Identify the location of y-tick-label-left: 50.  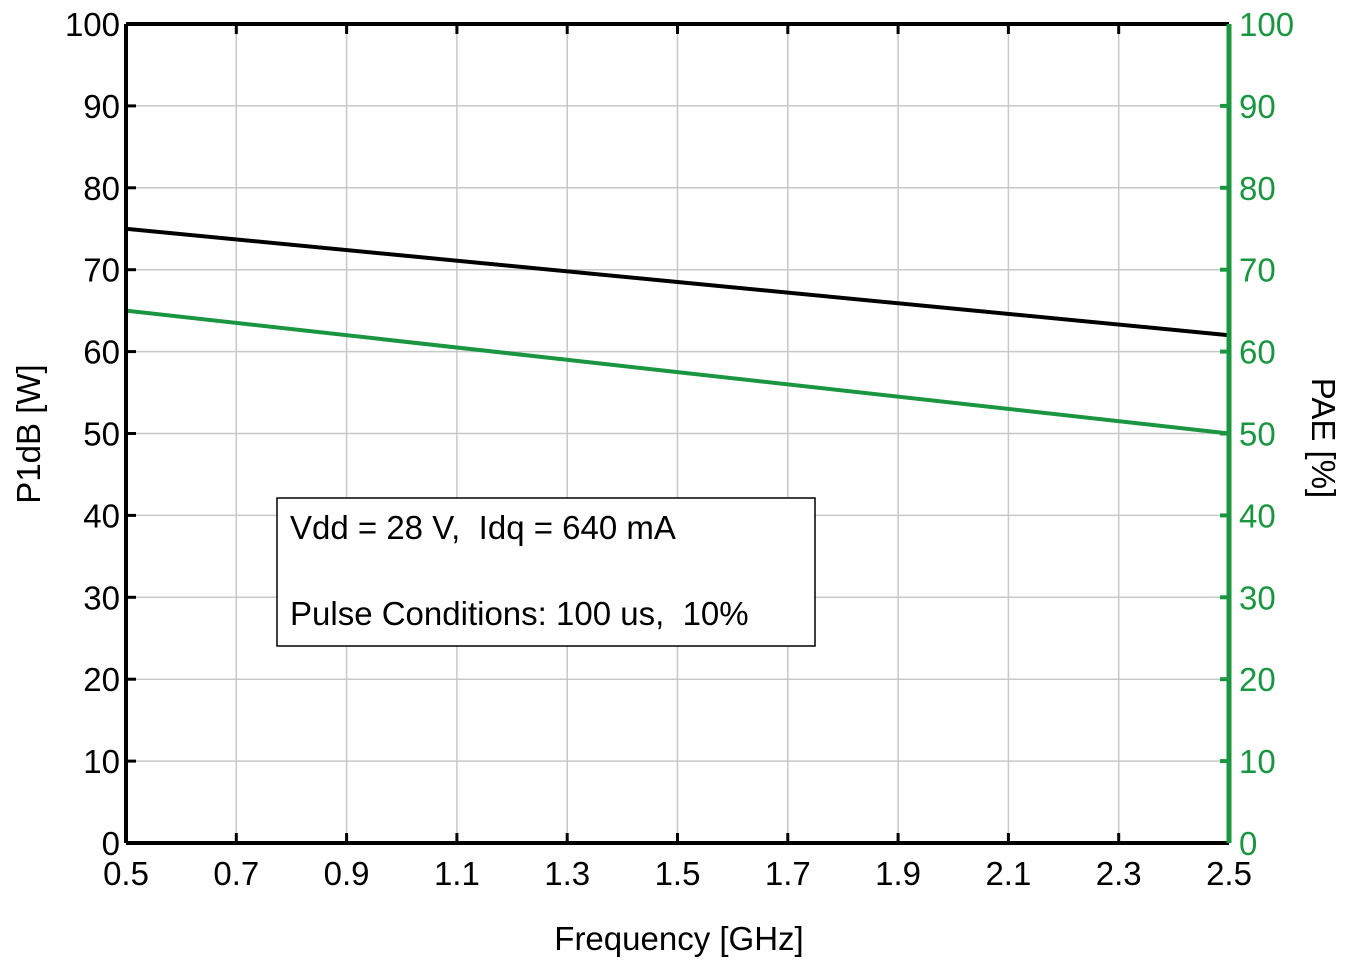
(101, 434).